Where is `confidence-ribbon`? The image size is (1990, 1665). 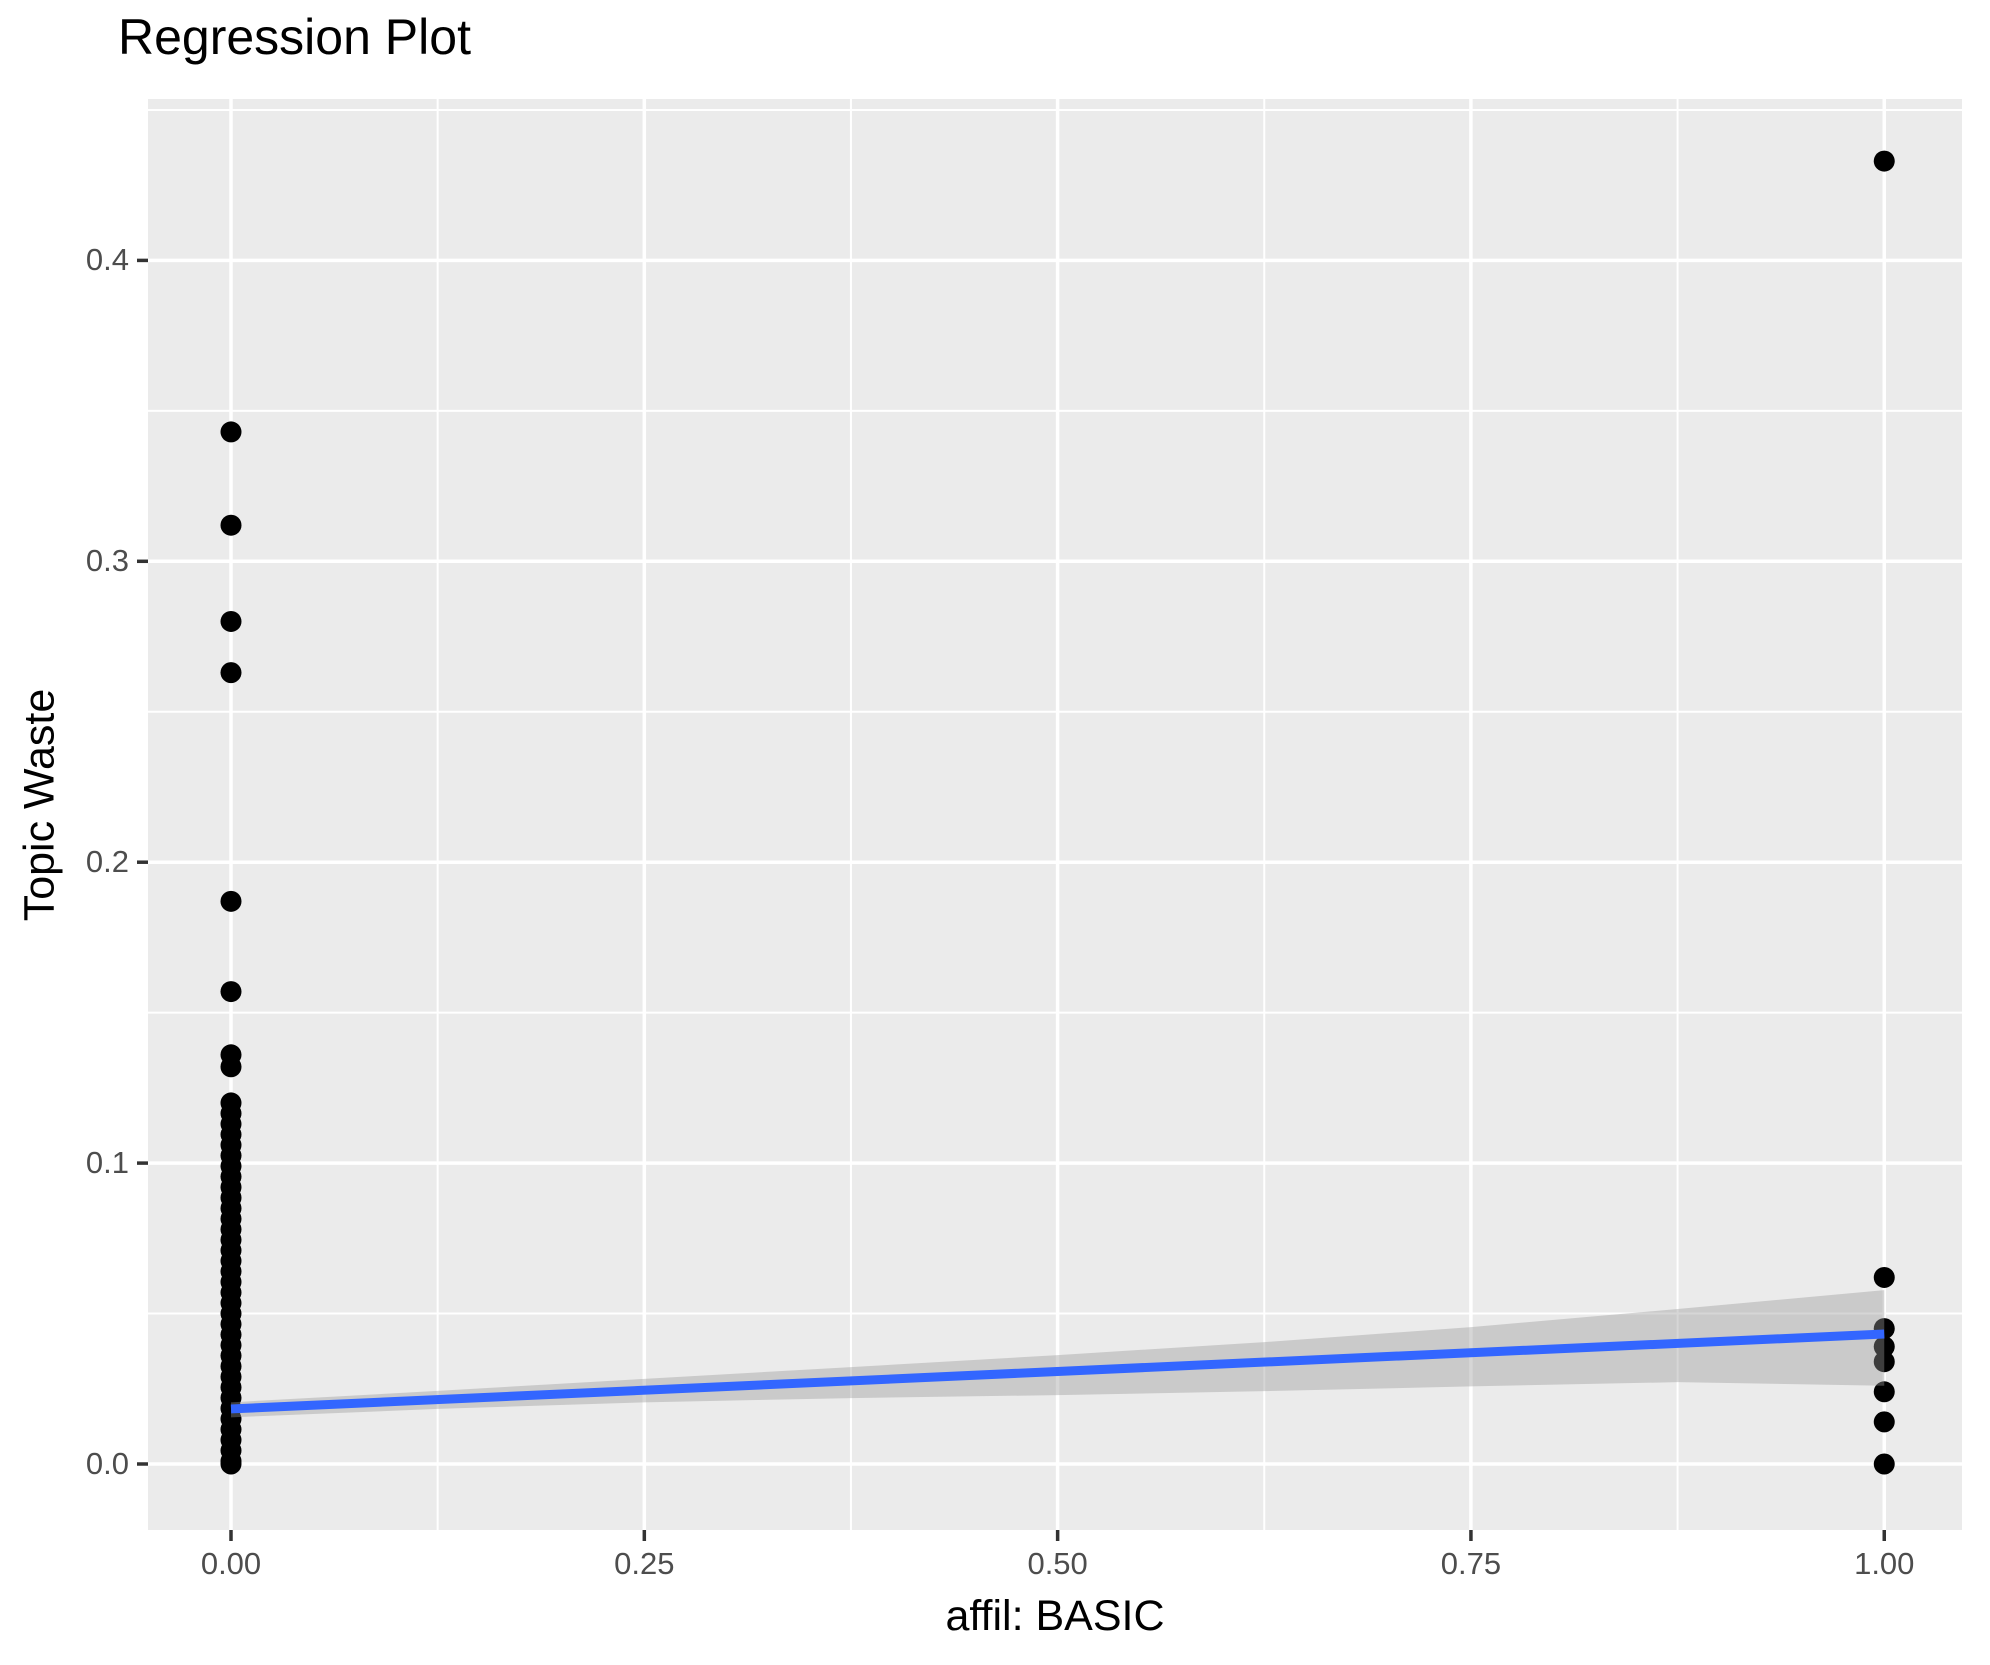 confidence-ribbon is located at coordinates (1058, 1354).